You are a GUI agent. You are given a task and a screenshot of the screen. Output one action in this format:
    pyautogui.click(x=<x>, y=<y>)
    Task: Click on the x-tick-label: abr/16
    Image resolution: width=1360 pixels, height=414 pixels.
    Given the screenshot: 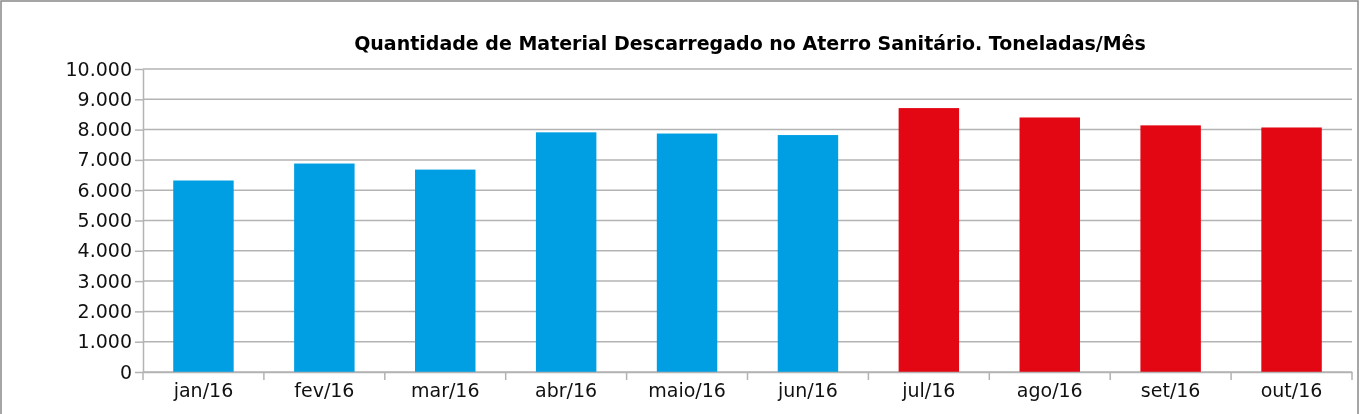 What is the action you would take?
    pyautogui.click(x=566, y=390)
    